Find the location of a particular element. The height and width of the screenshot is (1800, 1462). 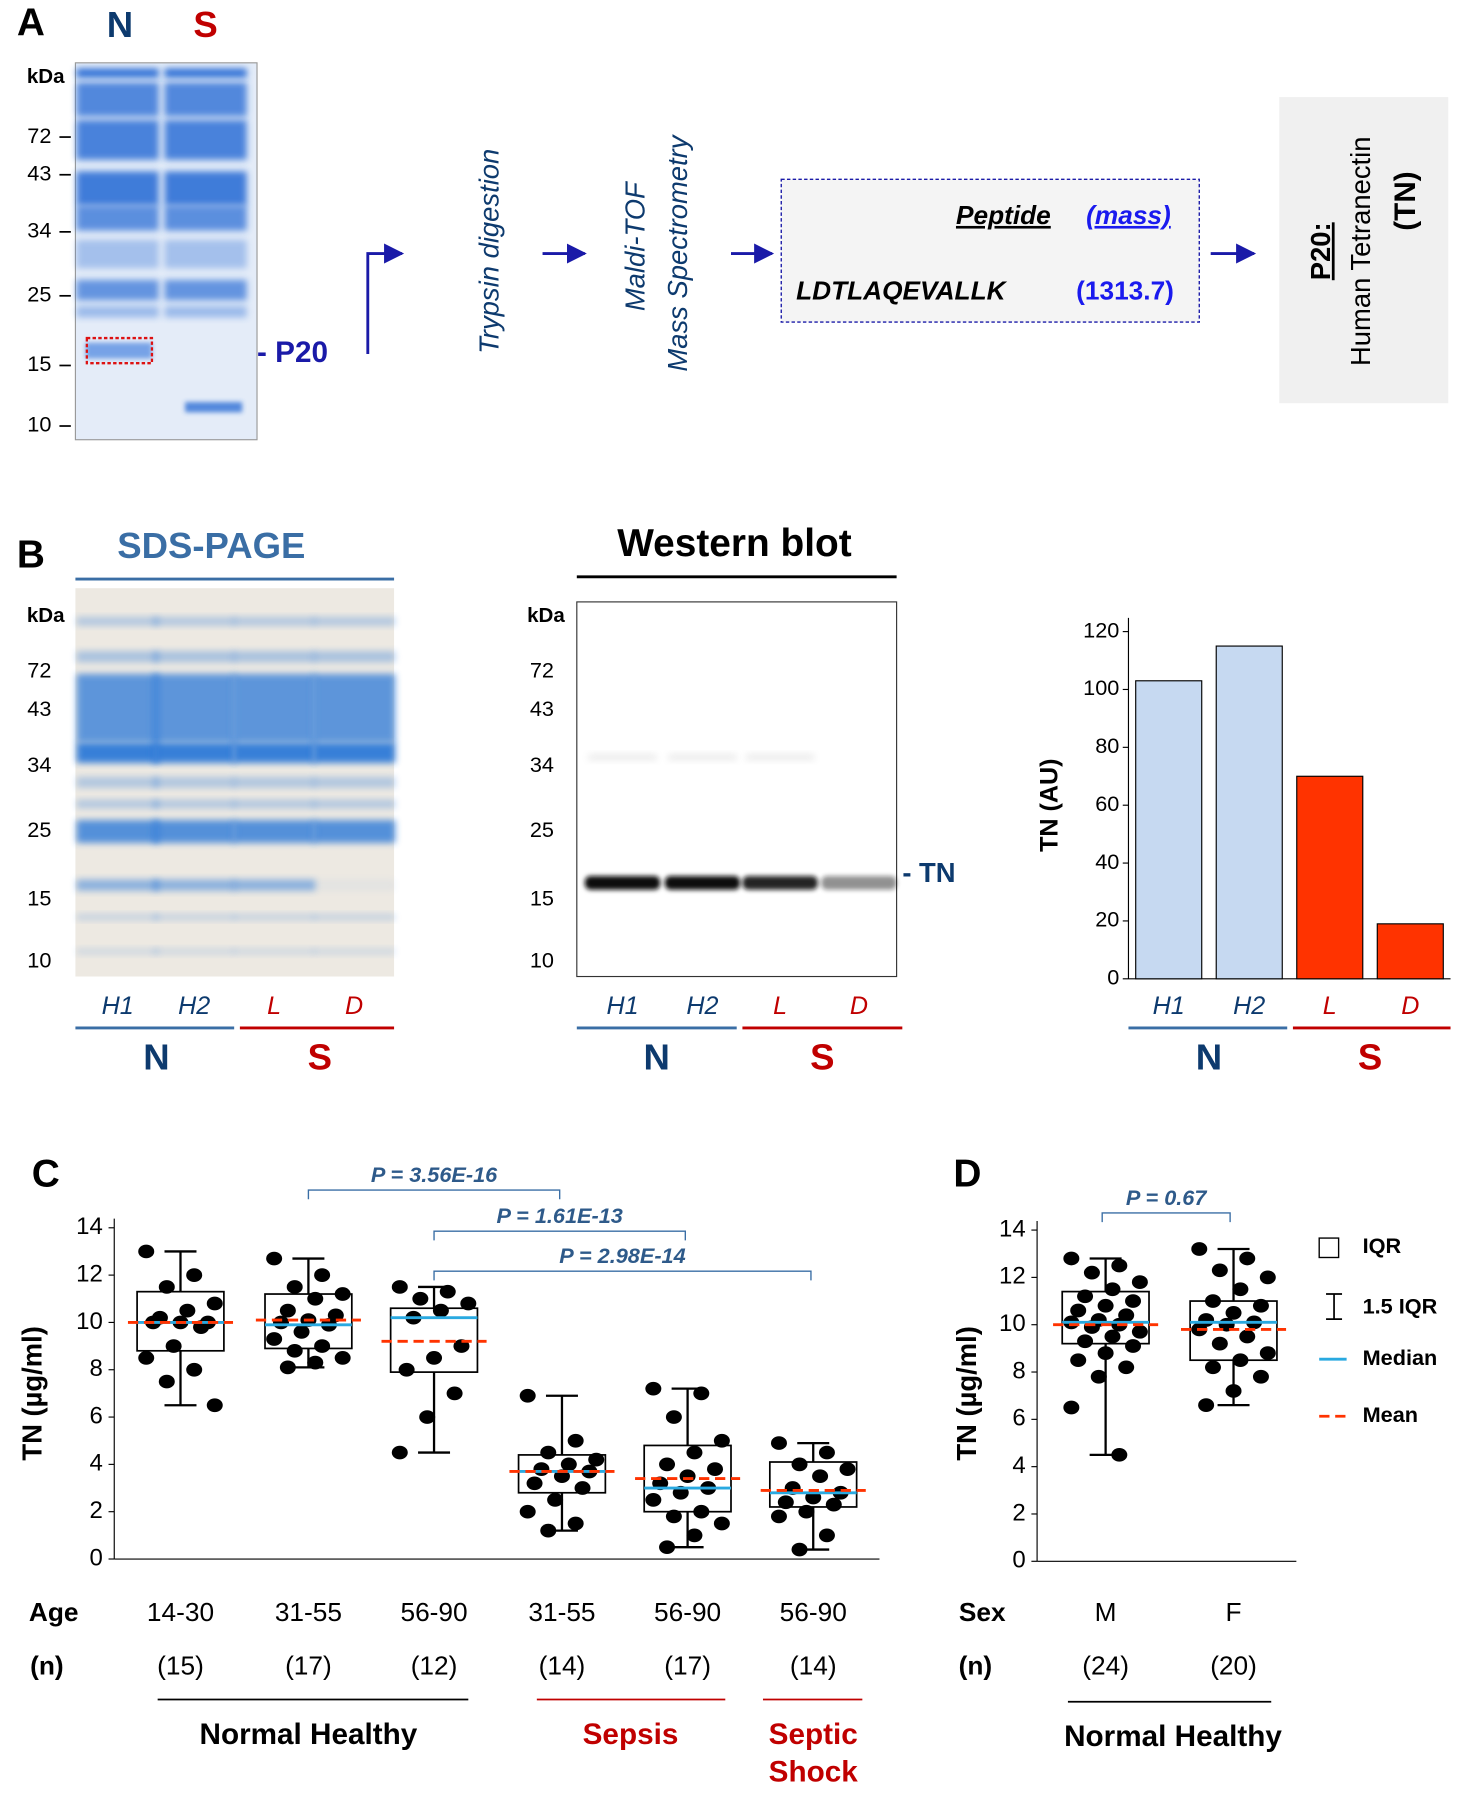

step-label: Trypsin digestion is located at coordinates (488, 251).